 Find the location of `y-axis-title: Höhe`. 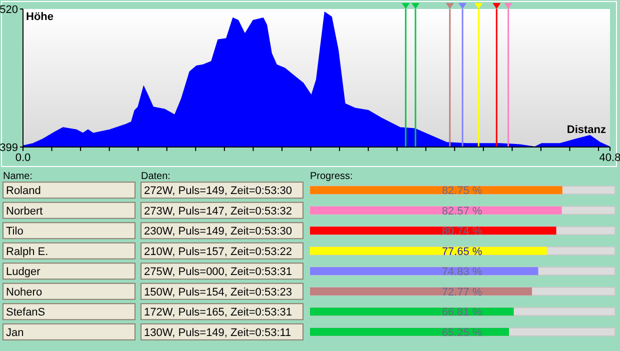

y-axis-title: Höhe is located at coordinates (40, 17).